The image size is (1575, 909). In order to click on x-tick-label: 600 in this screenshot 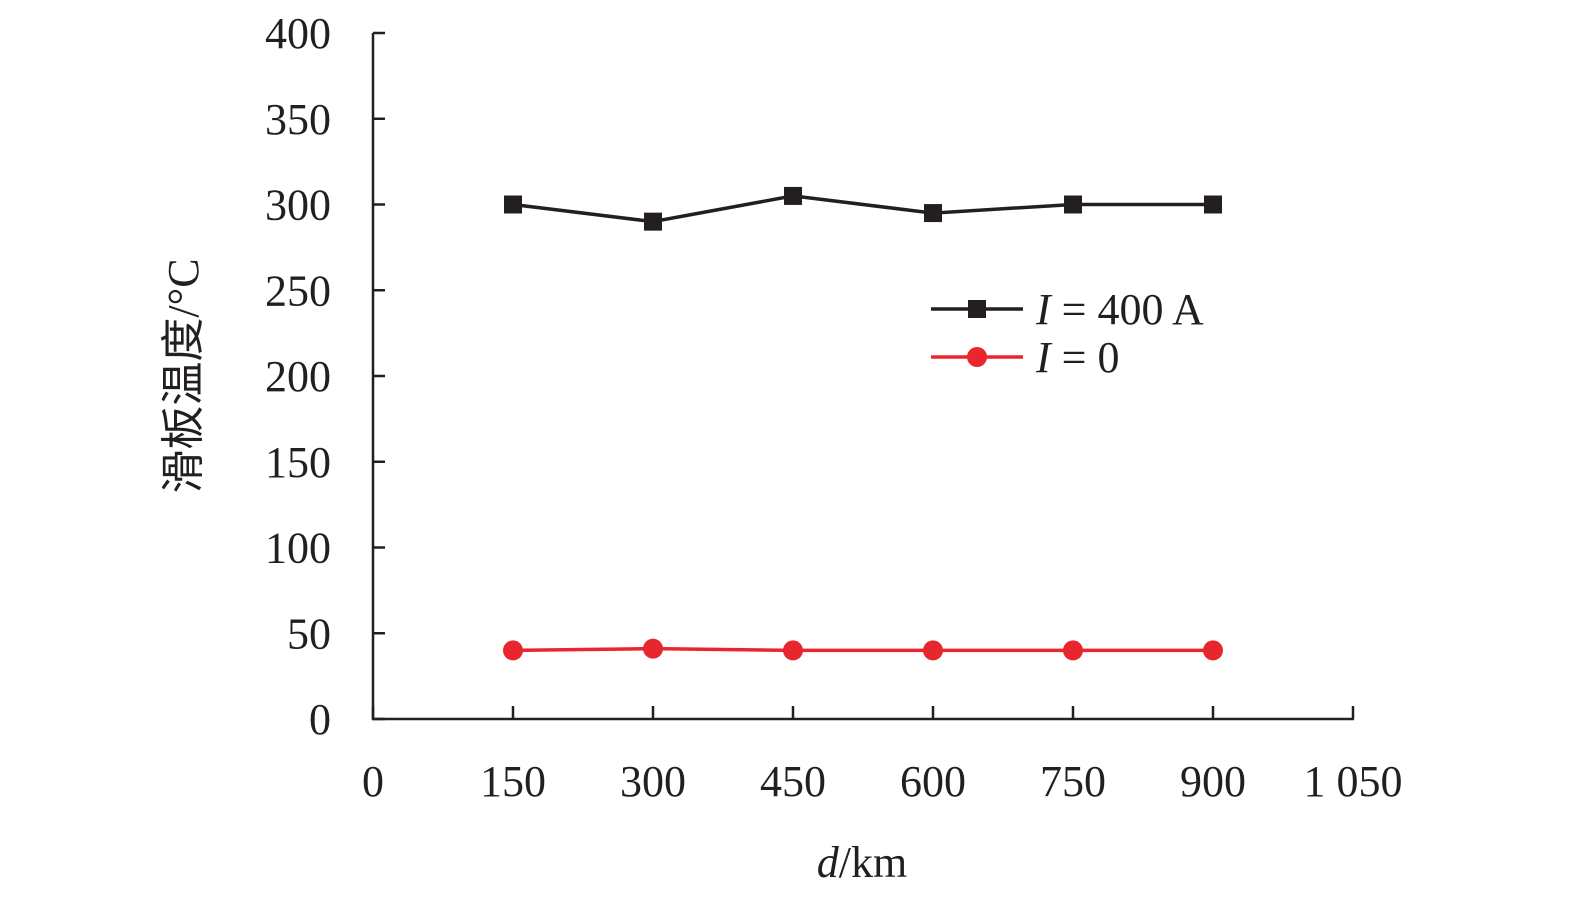, I will do `click(933, 781)`.